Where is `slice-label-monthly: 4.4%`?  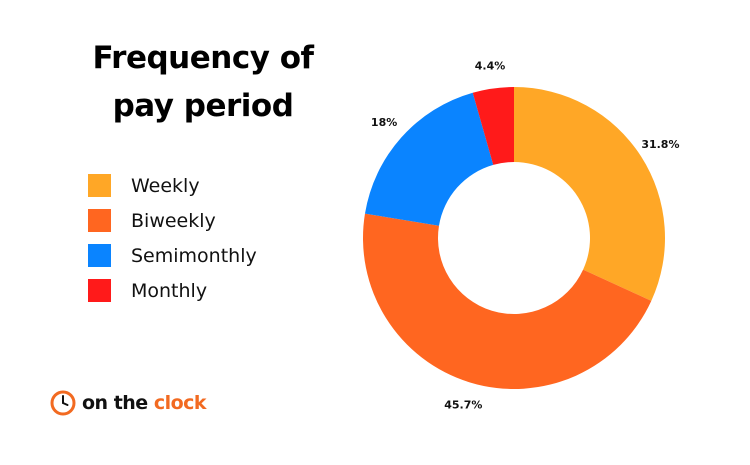
slice-label-monthly: 4.4% is located at coordinates (490, 66).